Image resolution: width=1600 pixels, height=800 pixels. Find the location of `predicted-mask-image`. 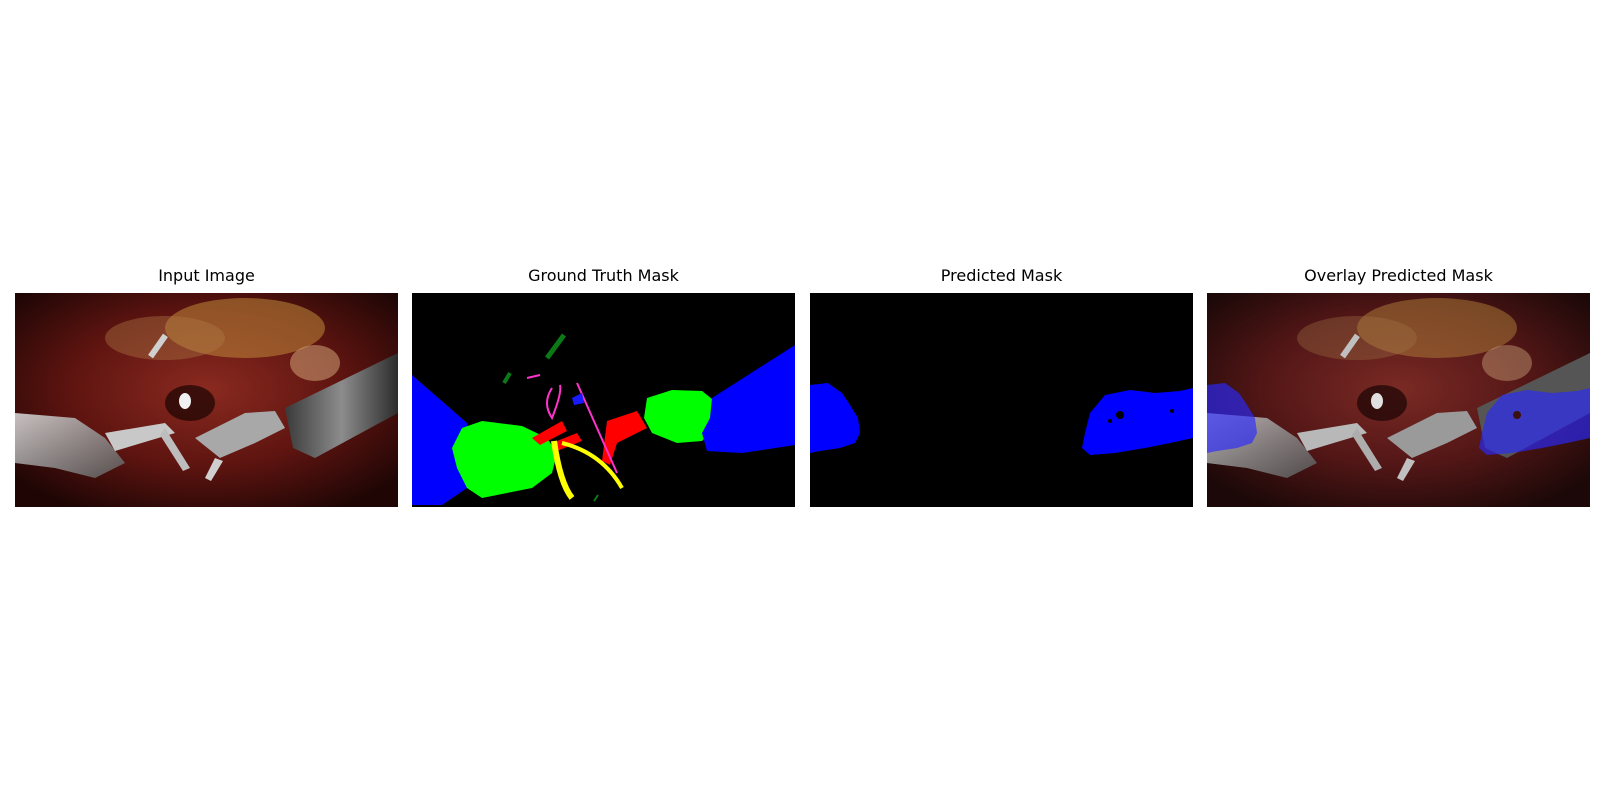

predicted-mask-image is located at coordinates (1001, 400).